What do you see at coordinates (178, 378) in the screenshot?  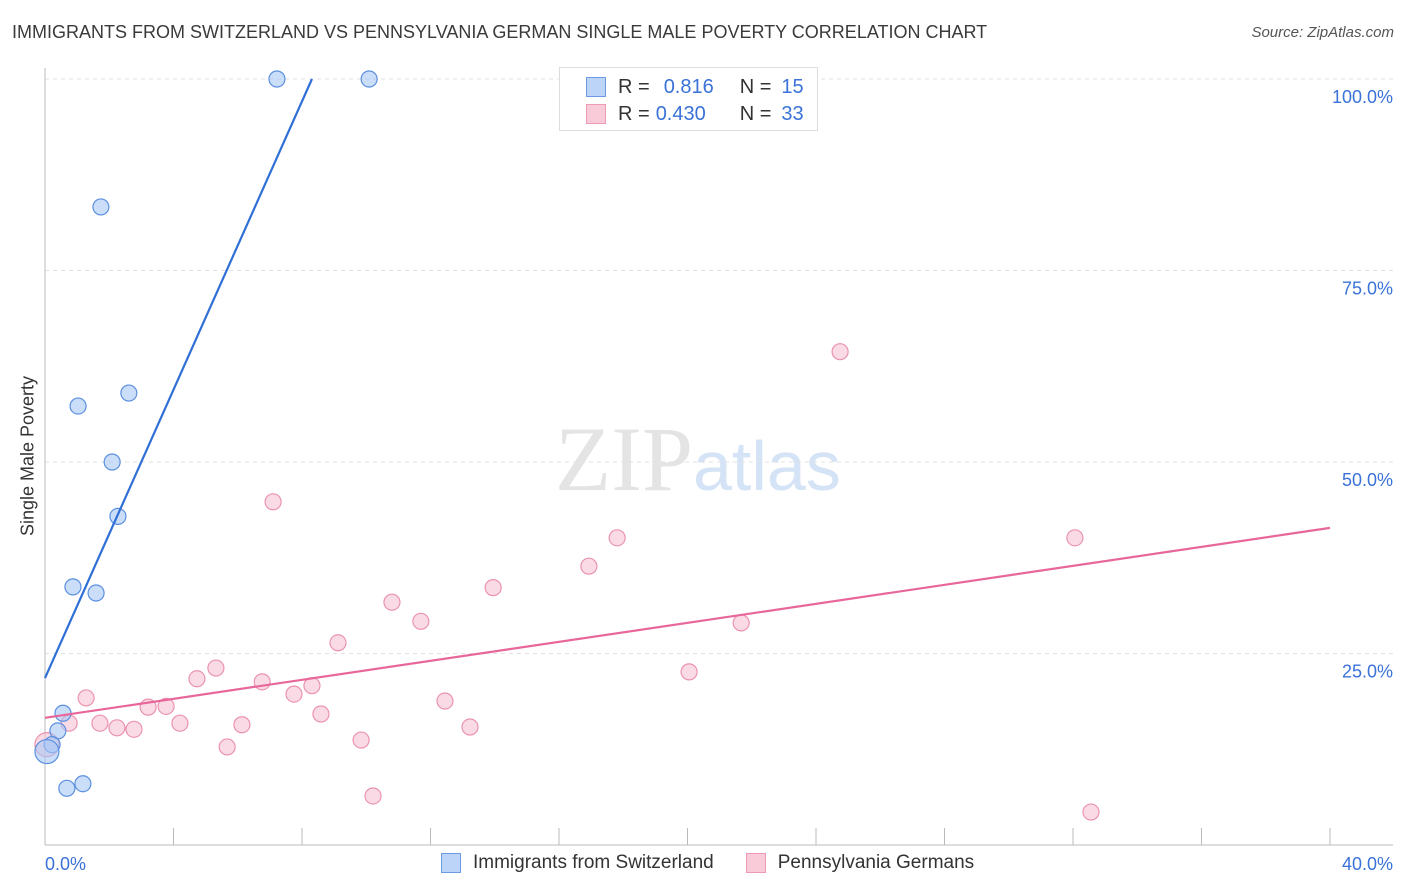 I see `trend-line` at bounding box center [178, 378].